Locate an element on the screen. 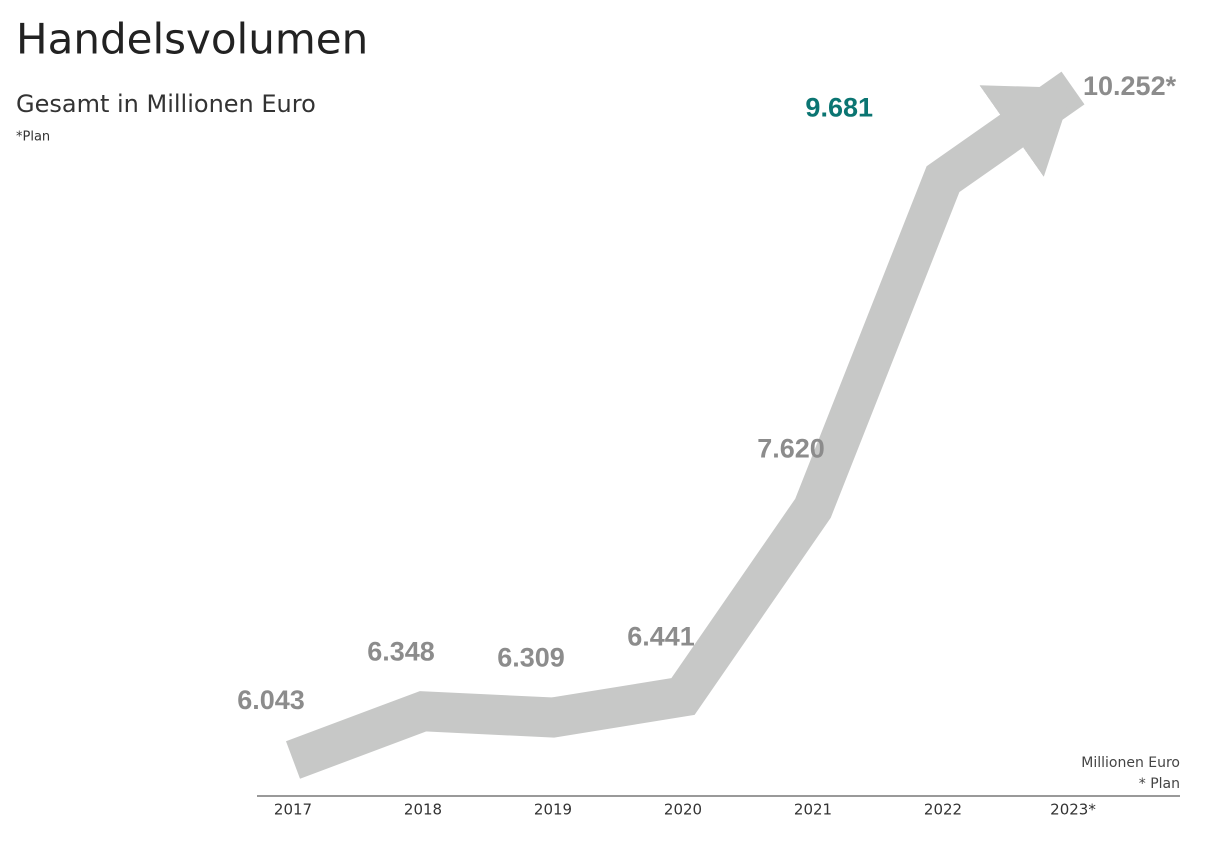  value-label: 7.620 is located at coordinates (791, 448).